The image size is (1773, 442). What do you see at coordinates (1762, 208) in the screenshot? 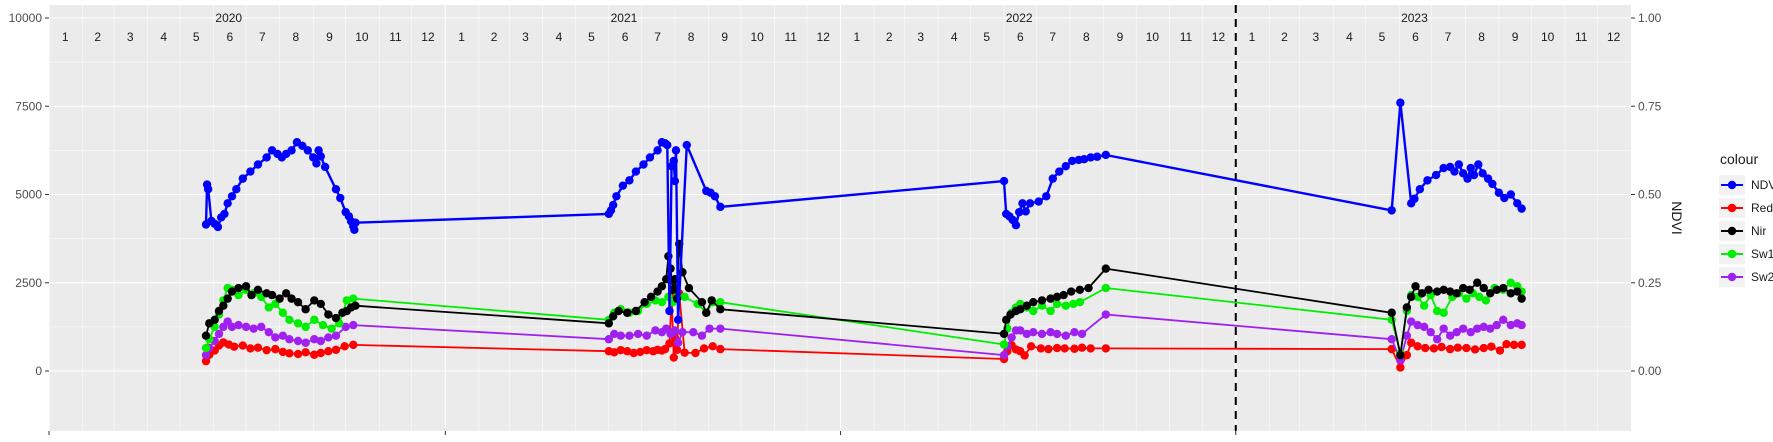
I see `legend-label: Red` at bounding box center [1762, 208].